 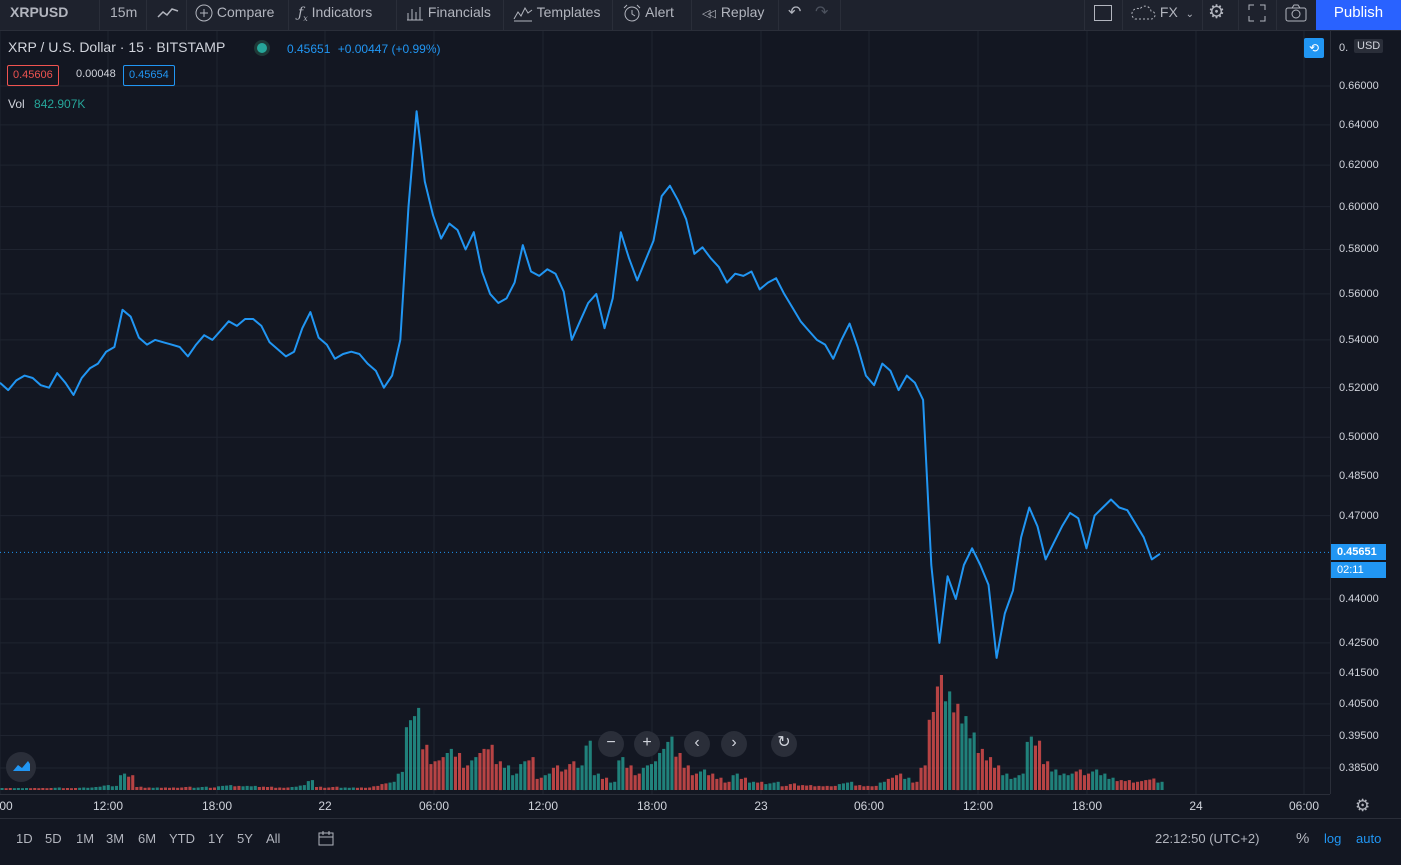 What do you see at coordinates (1103, 19) in the screenshot?
I see `layout-icon` at bounding box center [1103, 19].